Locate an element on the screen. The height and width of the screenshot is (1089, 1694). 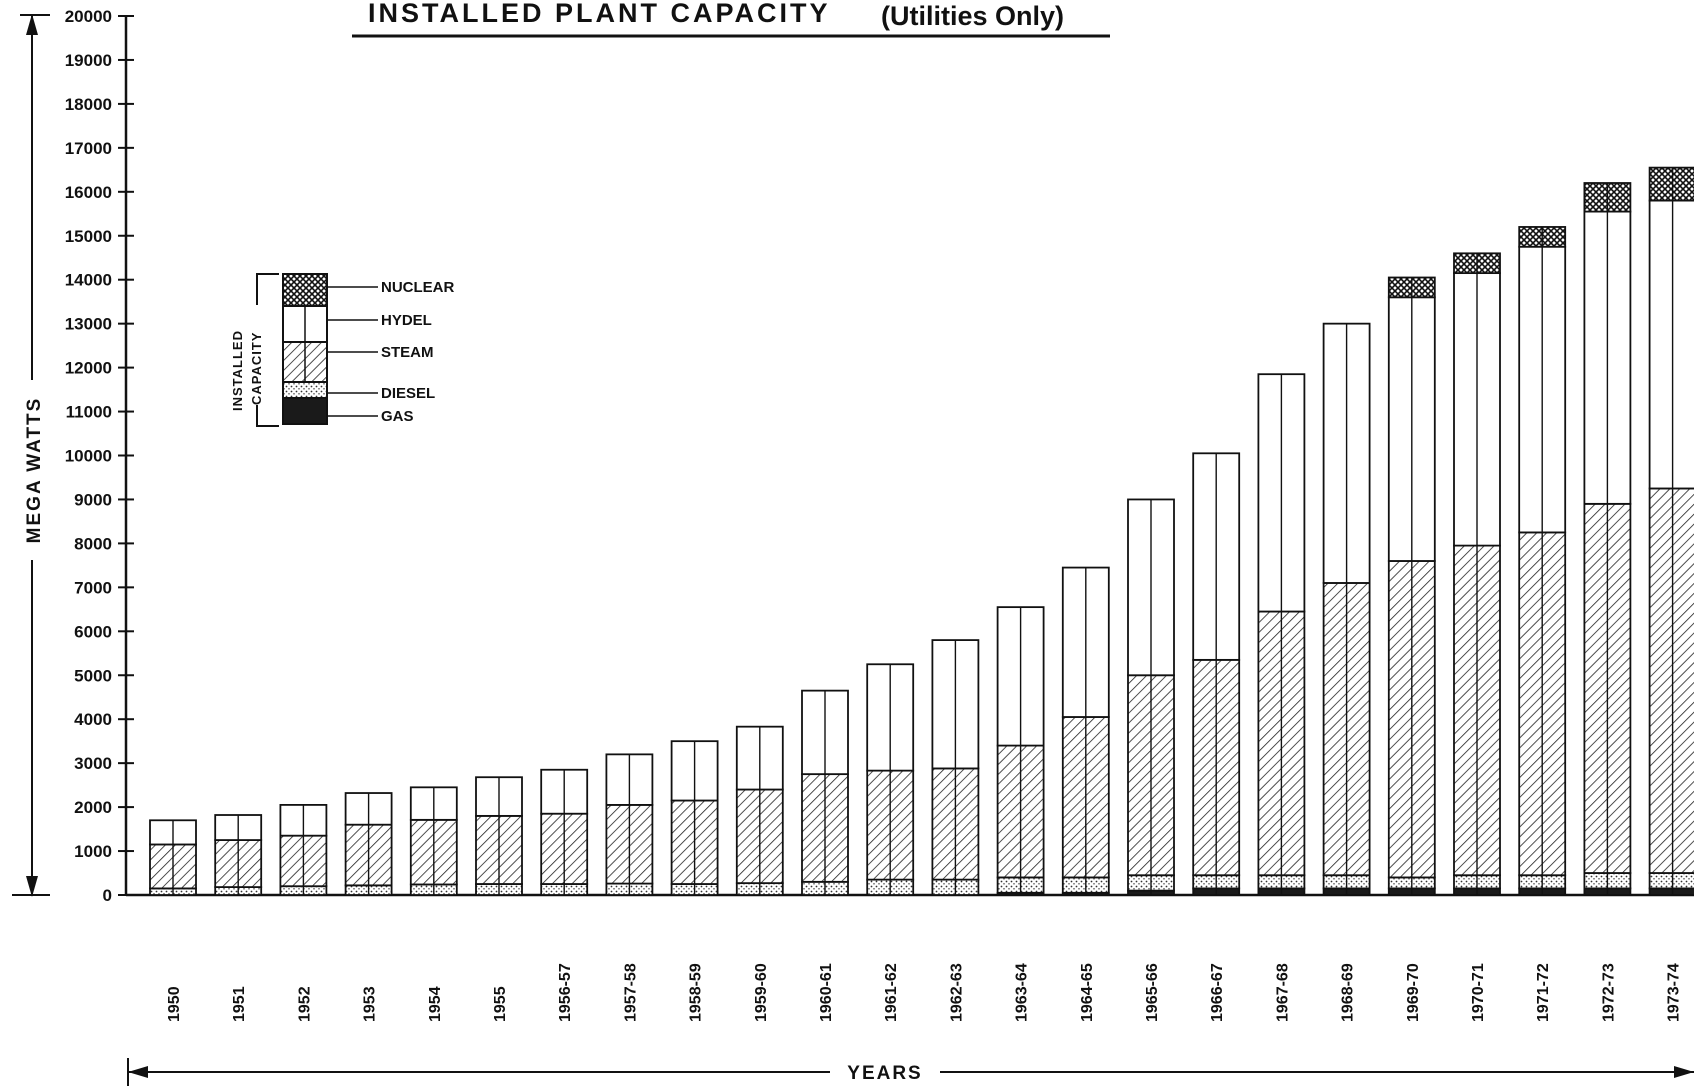
x-tick-label: 1951 is located at coordinates (239, 1004).